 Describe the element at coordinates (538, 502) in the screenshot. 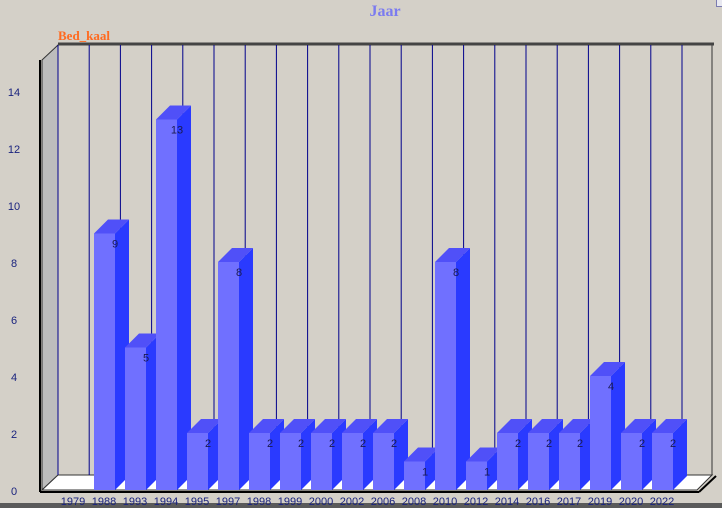

I see `x-tick-label: 2016` at that location.